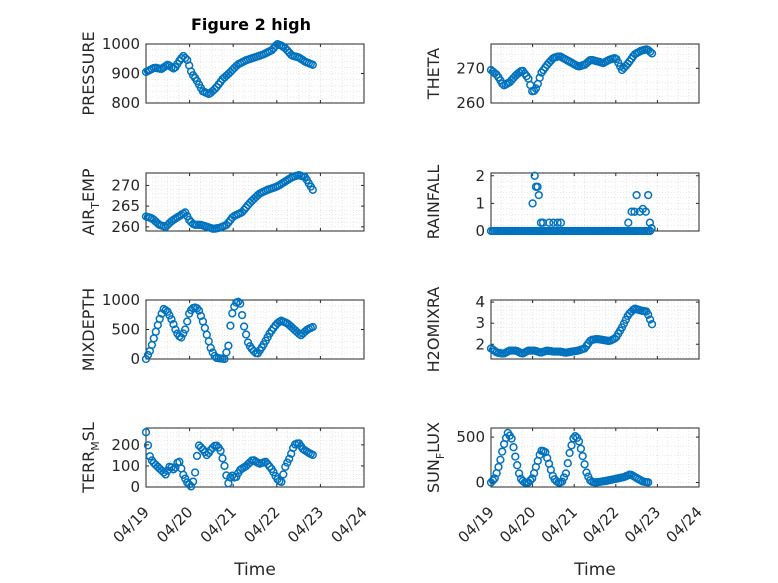  I want to click on series-air_temp, so click(229, 202).